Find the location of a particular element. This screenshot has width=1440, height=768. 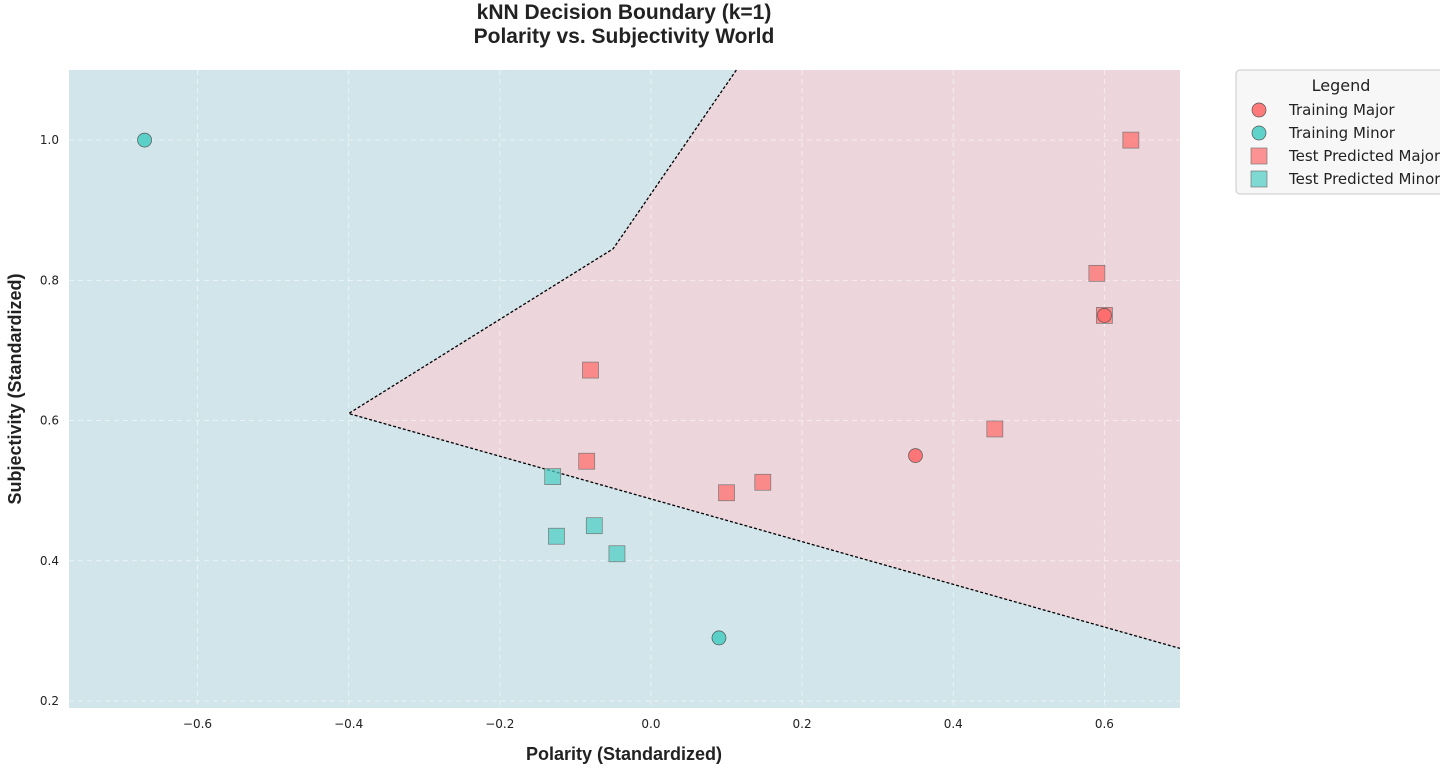

x-tick-label: −0.6 is located at coordinates (197, 724).